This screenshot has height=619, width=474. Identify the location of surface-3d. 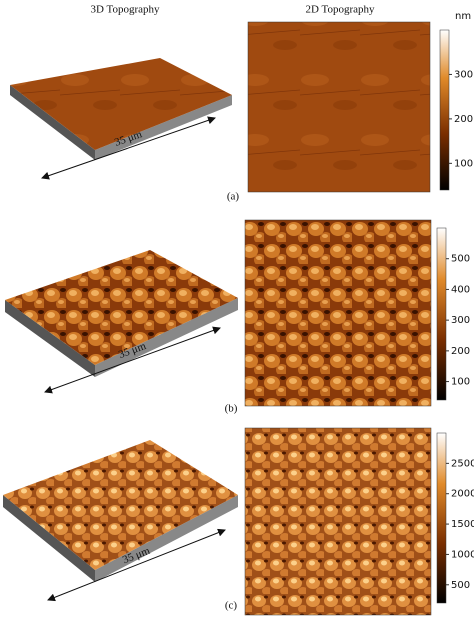
(120, 505).